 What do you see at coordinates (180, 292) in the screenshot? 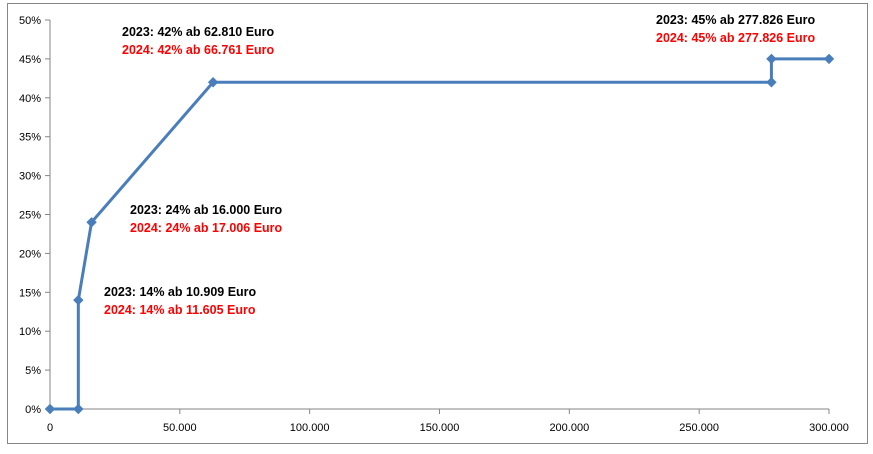
I see `annotation-2023: 2023: 14% ab 10.909 Euro` at bounding box center [180, 292].